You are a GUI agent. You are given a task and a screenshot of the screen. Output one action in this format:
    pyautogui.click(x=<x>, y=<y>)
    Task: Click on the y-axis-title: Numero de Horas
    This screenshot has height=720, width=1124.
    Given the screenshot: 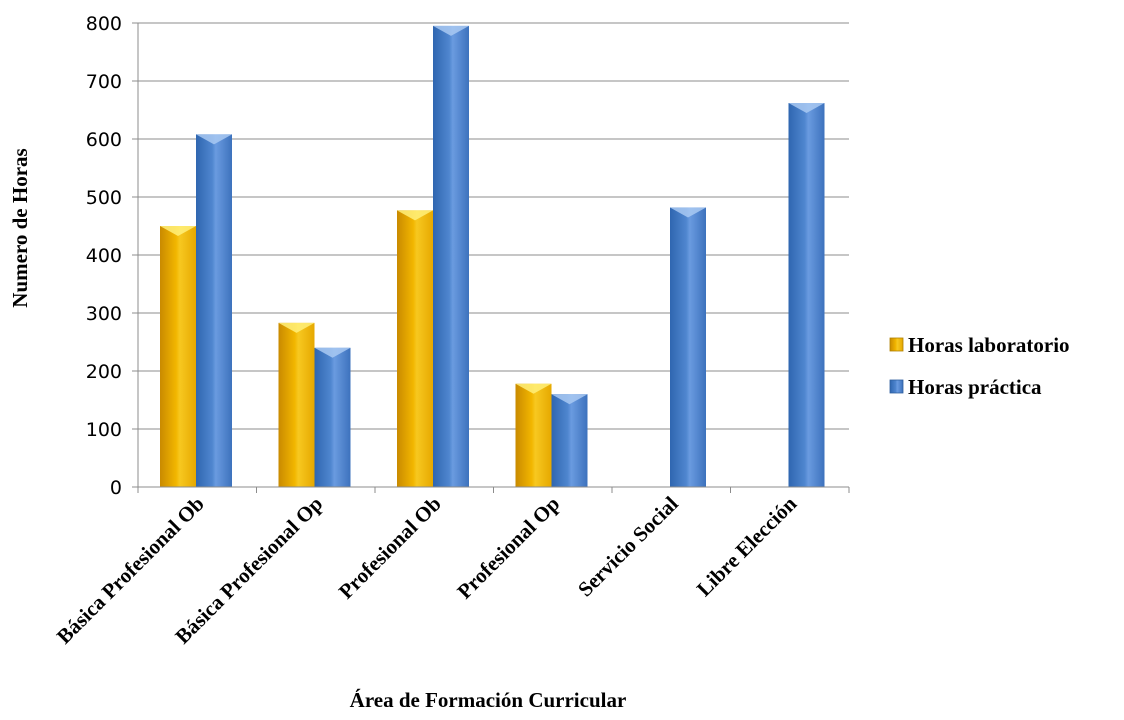 What is the action you would take?
    pyautogui.click(x=20, y=227)
    